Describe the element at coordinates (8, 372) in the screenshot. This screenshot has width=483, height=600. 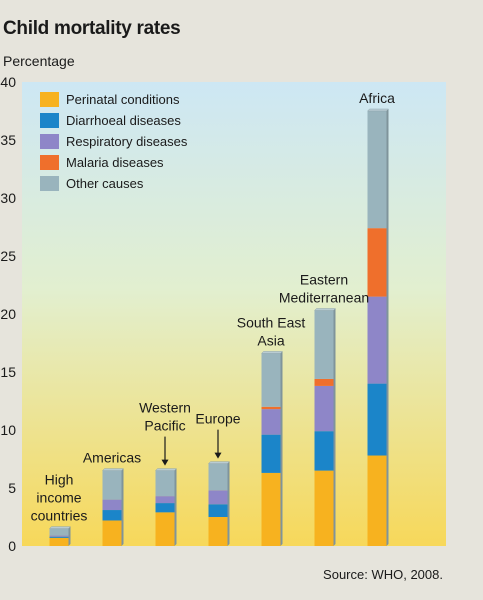
I see `y-tick-label: 15` at that location.